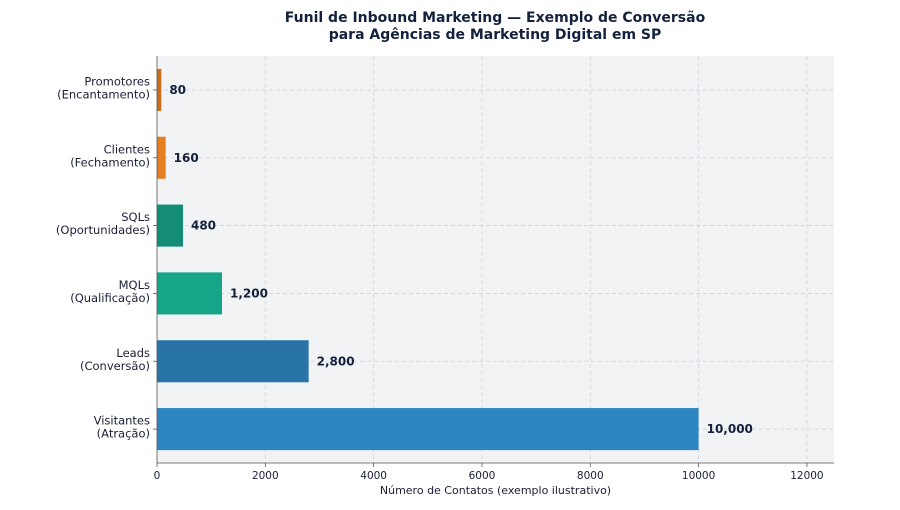 This screenshot has height=510, width=900. Describe the element at coordinates (482, 476) in the screenshot. I see `x-tick-label: 6000` at that location.